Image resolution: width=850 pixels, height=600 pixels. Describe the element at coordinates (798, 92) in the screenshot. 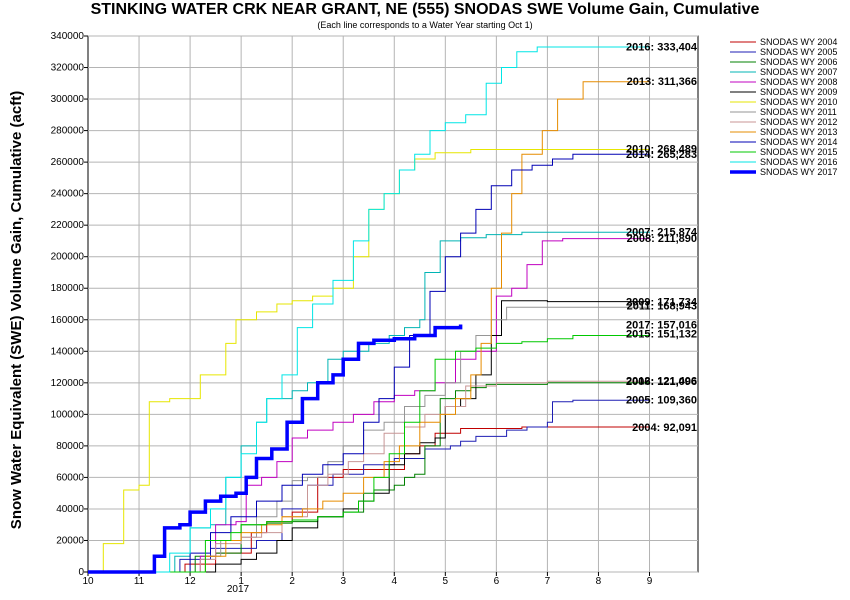

I see `legend-label: SNODAS WY 2009` at that location.